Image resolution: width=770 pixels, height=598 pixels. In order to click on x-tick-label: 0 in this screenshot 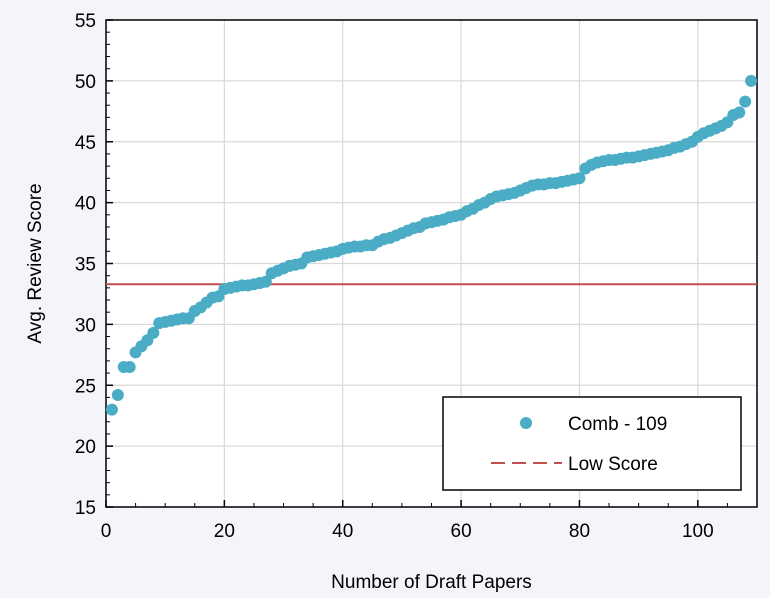, I will do `click(106, 531)`.